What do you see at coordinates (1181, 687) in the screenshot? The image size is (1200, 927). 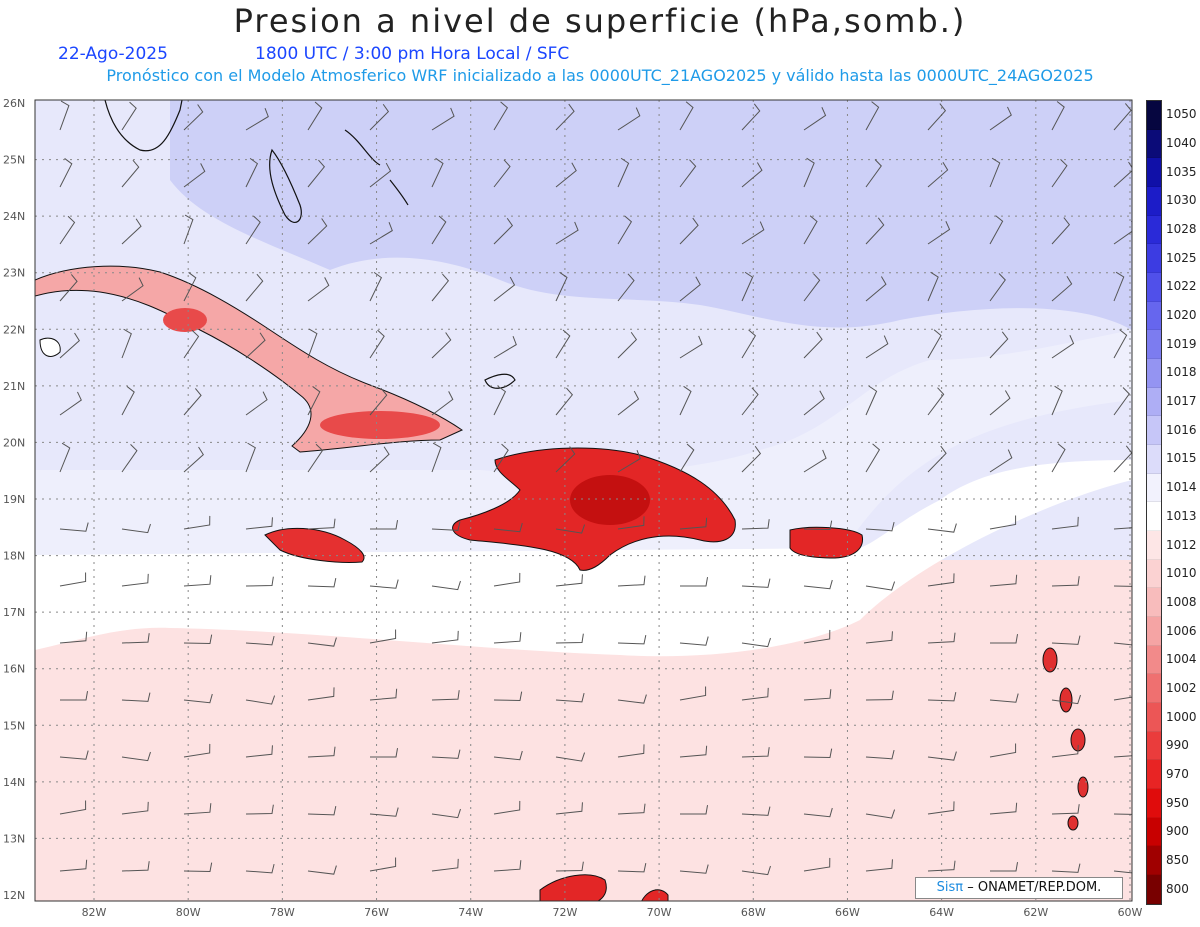 I see `colorbar-level-label: 1002` at bounding box center [1181, 687].